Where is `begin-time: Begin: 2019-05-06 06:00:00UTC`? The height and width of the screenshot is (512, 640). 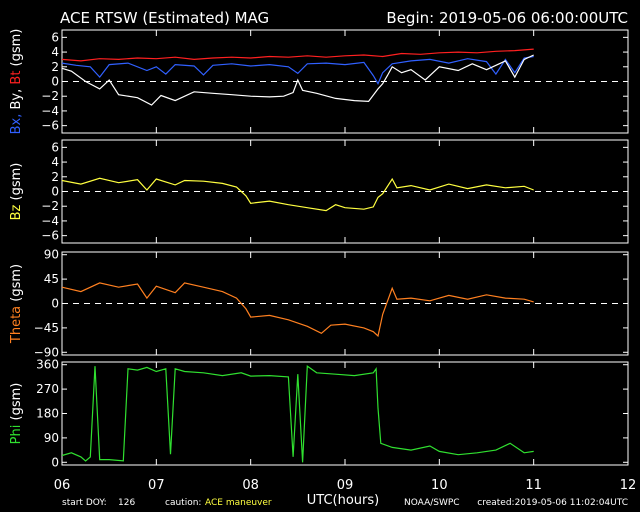
begin-time: Begin: 2019-05-06 06:00:00UTC is located at coordinates (507, 18).